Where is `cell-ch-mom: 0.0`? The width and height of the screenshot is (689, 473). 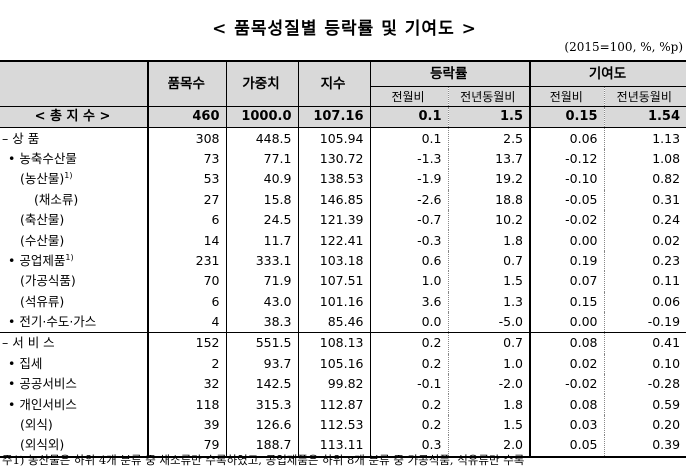 cell-ch-mom: 0.0 is located at coordinates (408, 322).